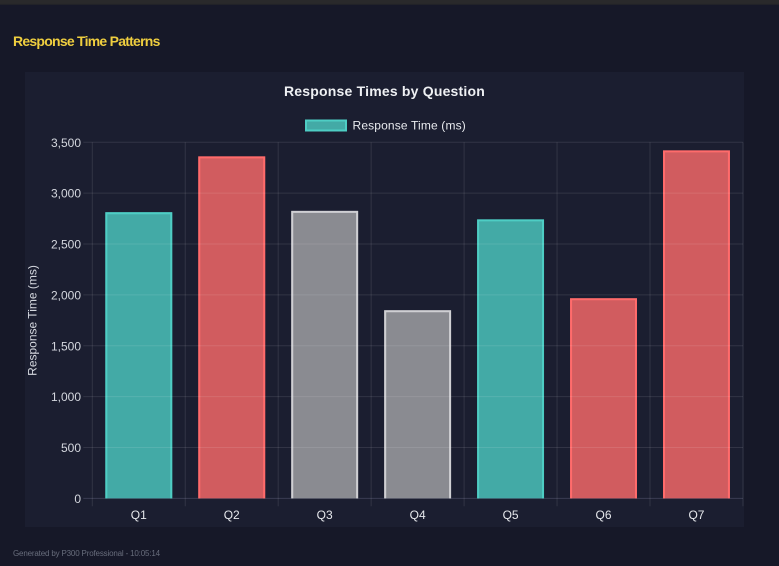 The image size is (779, 566). Describe the element at coordinates (66, 397) in the screenshot. I see `svg-text: 1,000` at that location.